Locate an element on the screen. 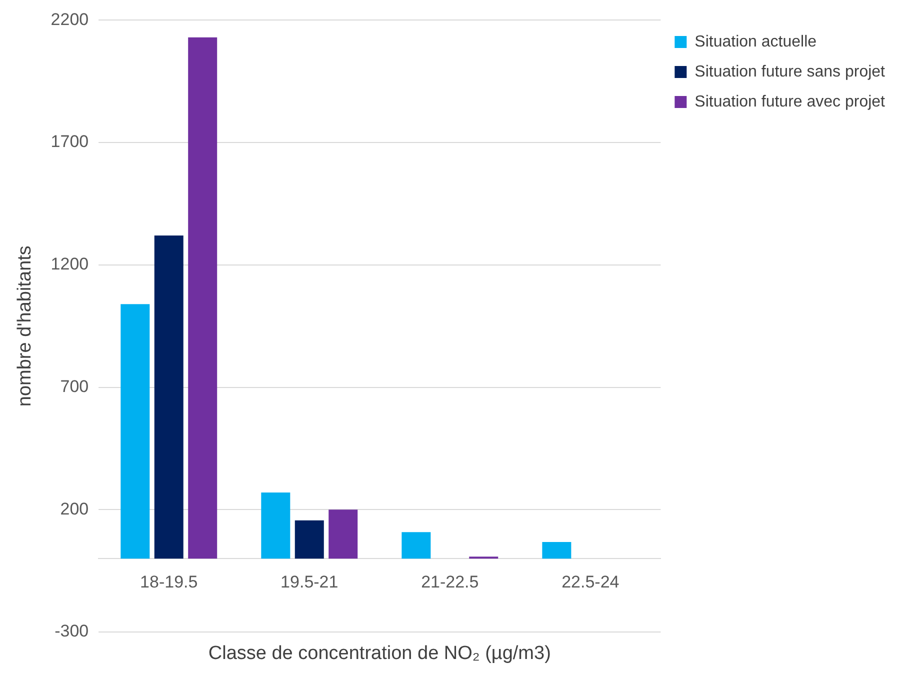 The height and width of the screenshot is (677, 897). y-tick-label: 1200 is located at coordinates (69, 264).